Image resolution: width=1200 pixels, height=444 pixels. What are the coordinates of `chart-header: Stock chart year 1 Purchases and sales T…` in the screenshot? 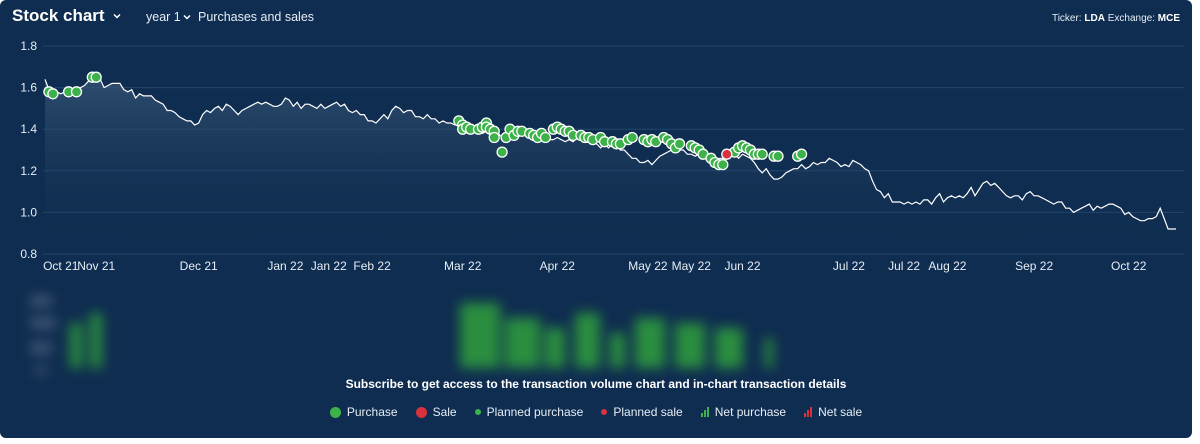 It's located at (596, 18).